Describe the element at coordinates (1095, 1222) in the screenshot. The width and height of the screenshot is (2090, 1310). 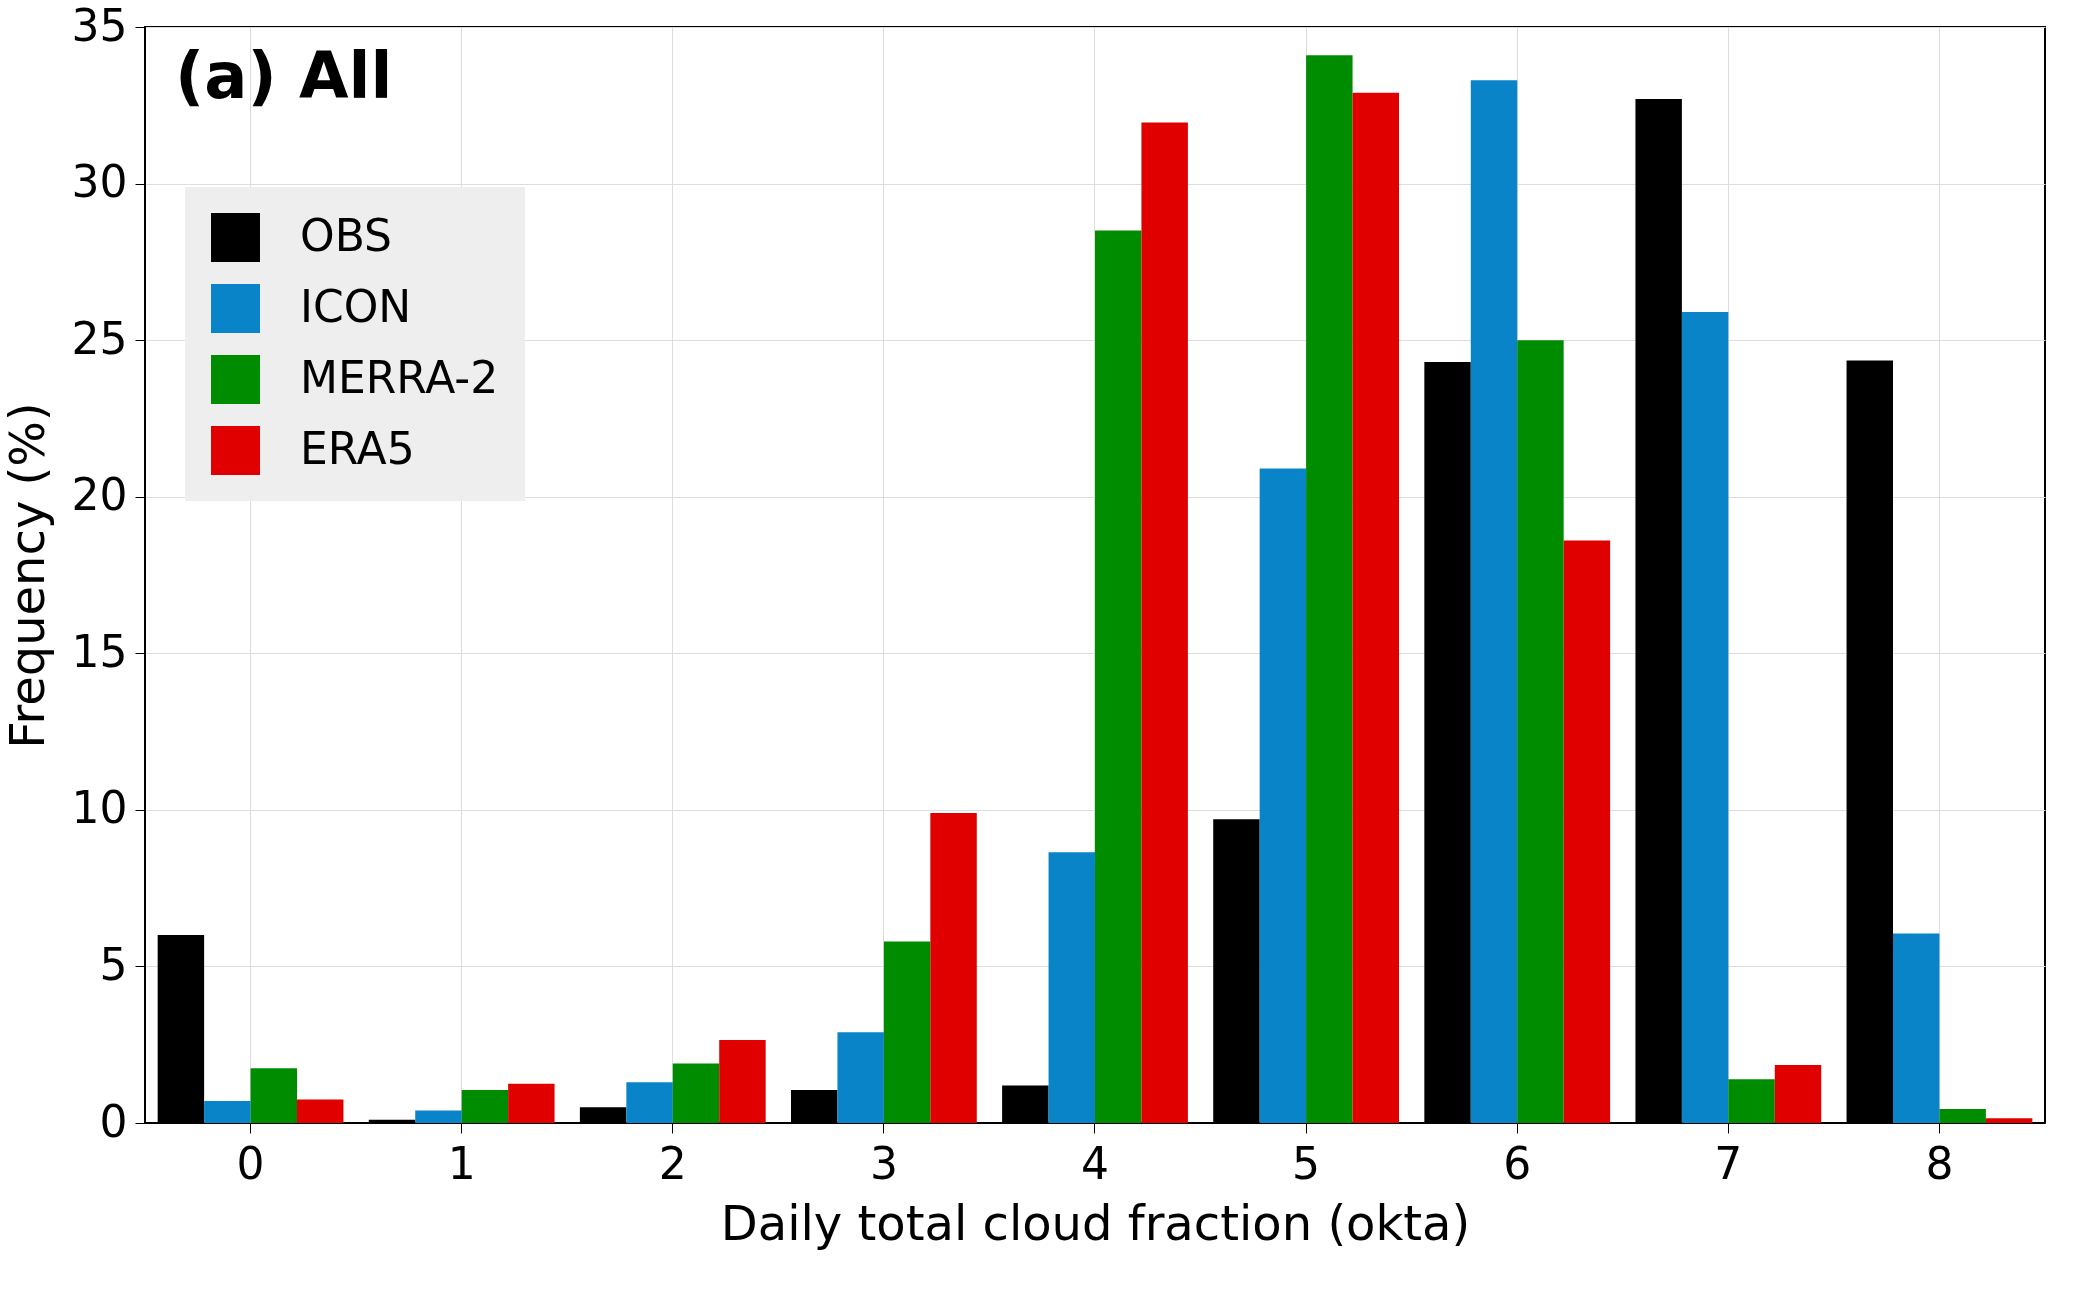
I see `x-axis-title: Daily total cloud fraction (okta)` at that location.